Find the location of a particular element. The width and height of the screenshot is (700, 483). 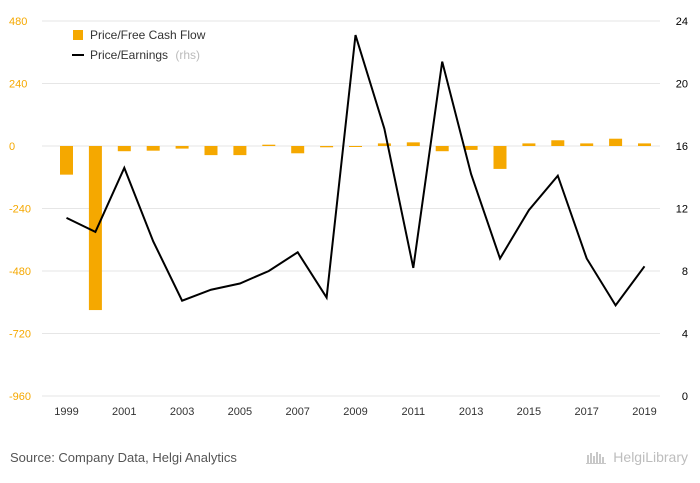

x-tick-label-2011: 2011 is located at coordinates (413, 412).